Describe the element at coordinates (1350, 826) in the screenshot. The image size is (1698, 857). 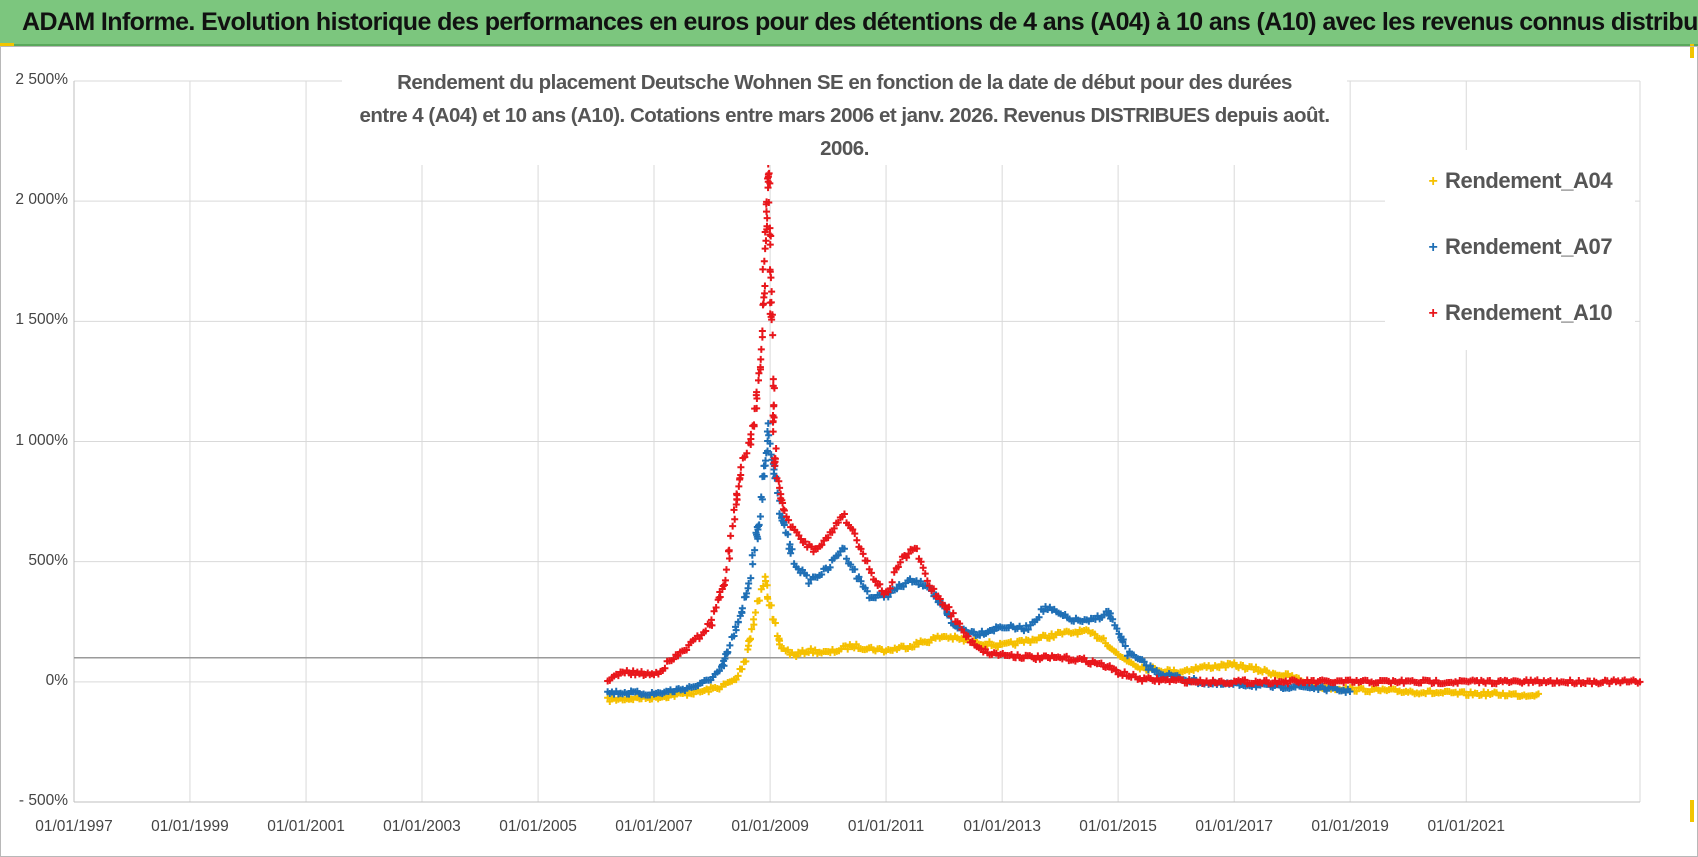
I see `x-tick-label: 01/01/2019` at that location.